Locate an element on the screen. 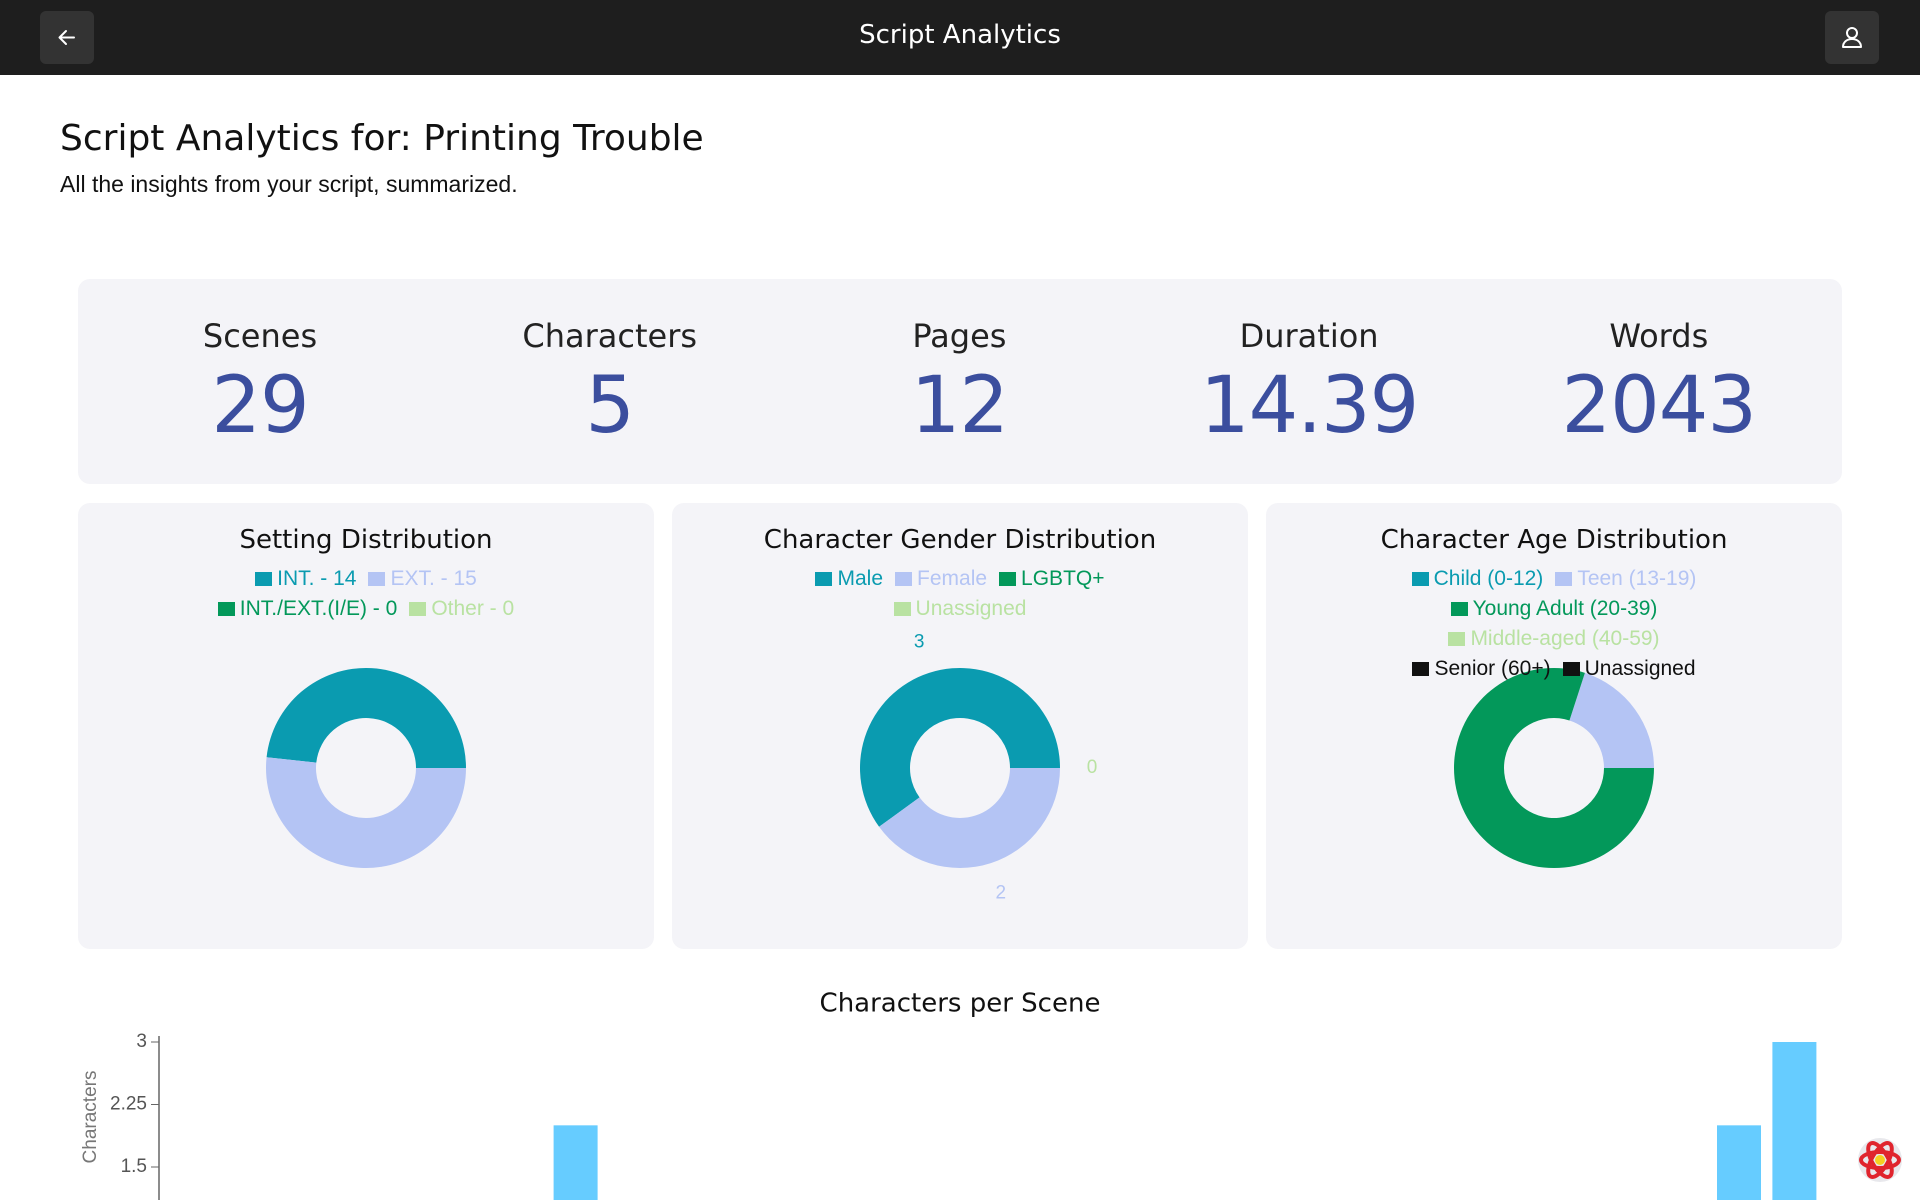 The height and width of the screenshot is (1200, 1920). donut-chart: 3 2 0 is located at coordinates (979, 767).